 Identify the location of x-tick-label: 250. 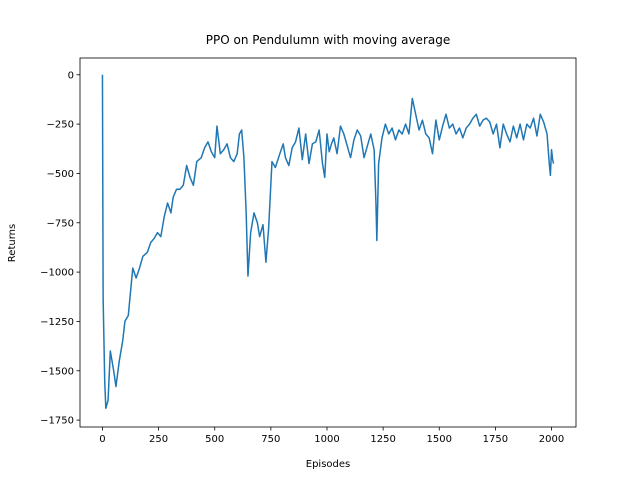
(158, 439).